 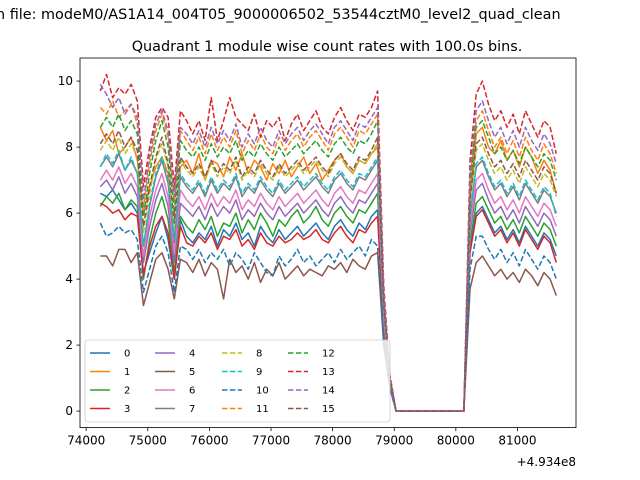 I want to click on legend-label: 6, so click(x=192, y=391).